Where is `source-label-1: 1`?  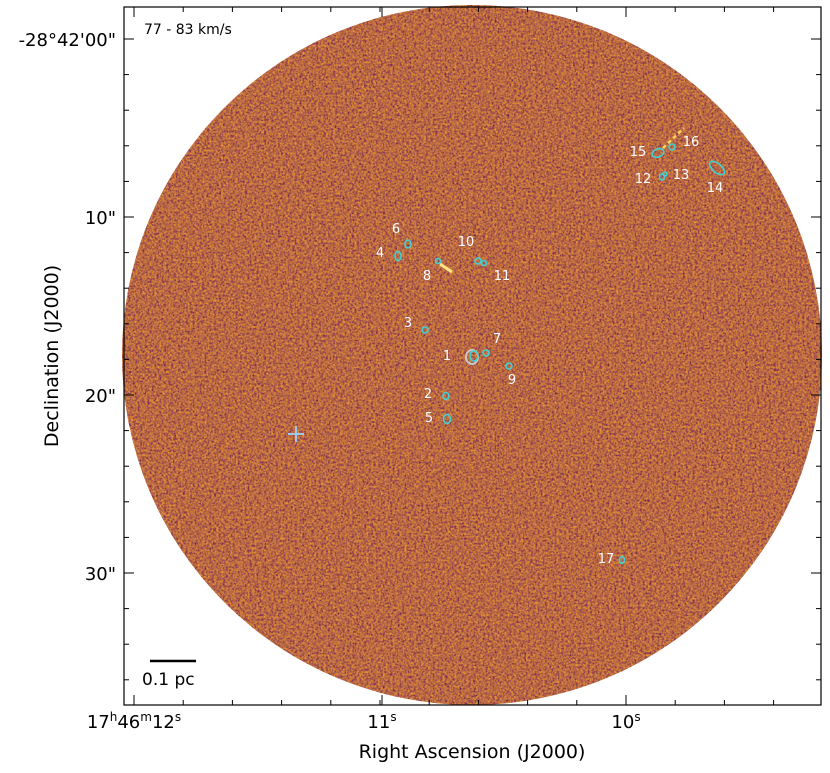
source-label-1: 1 is located at coordinates (447, 356).